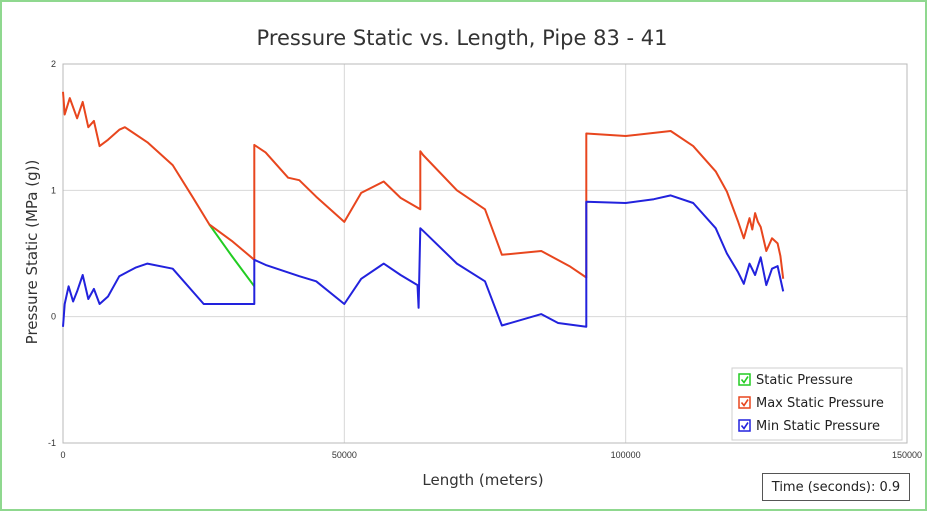 This screenshot has height=511, width=927. Describe the element at coordinates (804, 380) in the screenshot. I see `legend-label: Static Pressure` at that location.